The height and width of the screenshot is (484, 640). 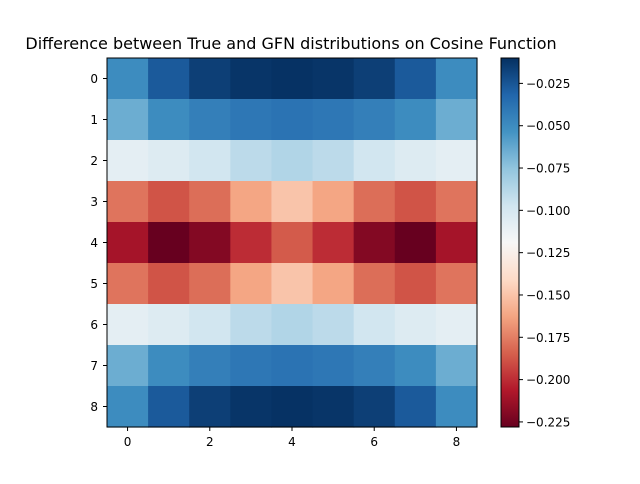 What do you see at coordinates (94, 407) in the screenshot?
I see `y-tick-label: 8` at bounding box center [94, 407].